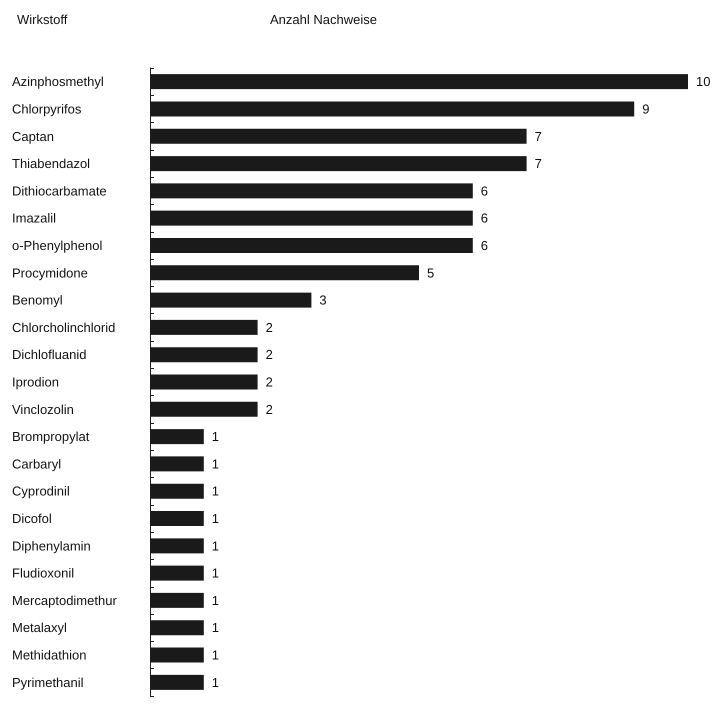 This screenshot has height=722, width=714. What do you see at coordinates (57, 245) in the screenshot?
I see `y-tick-label: o-Phenylphenol` at bounding box center [57, 245].